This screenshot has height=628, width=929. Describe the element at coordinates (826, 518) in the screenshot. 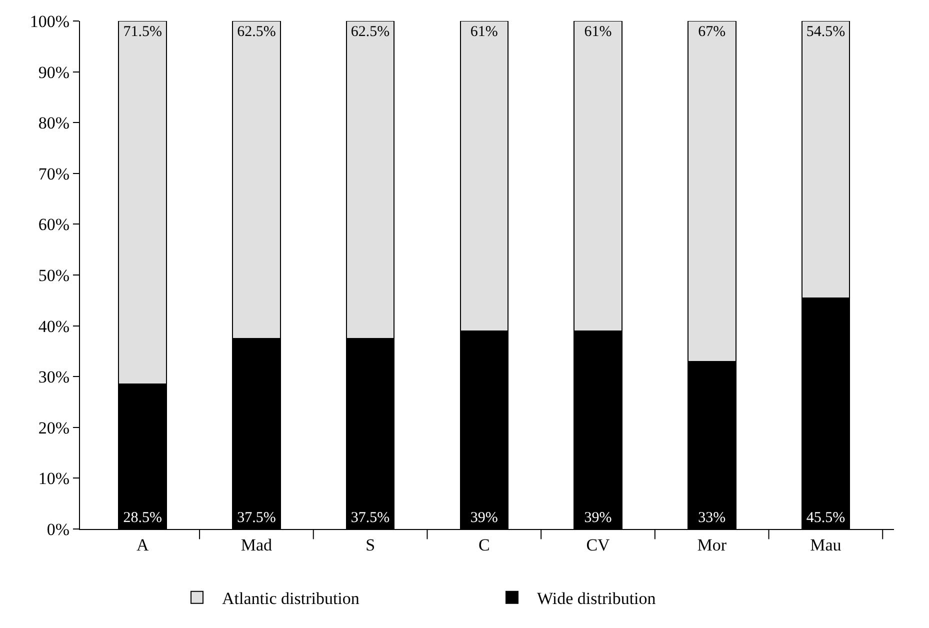

I see `data-label: 45.5%` at that location.